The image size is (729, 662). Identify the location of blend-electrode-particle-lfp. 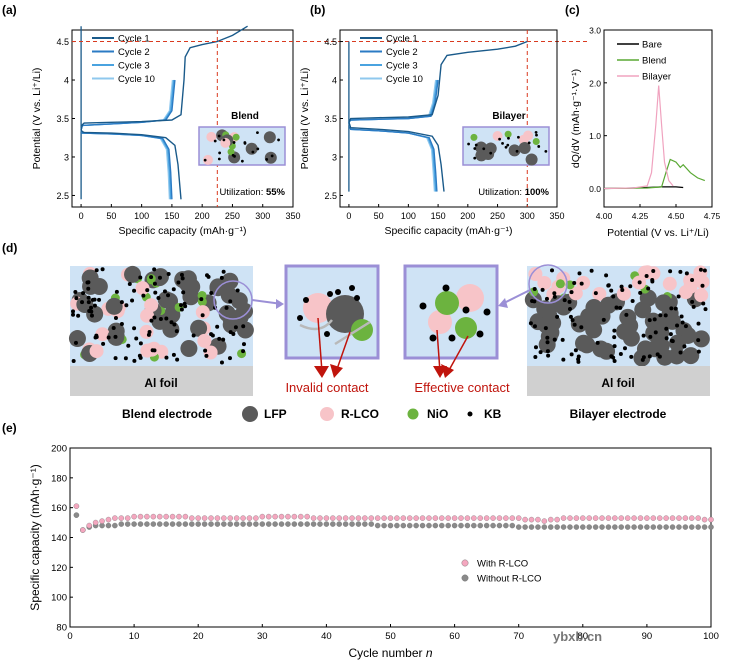
(189, 349).